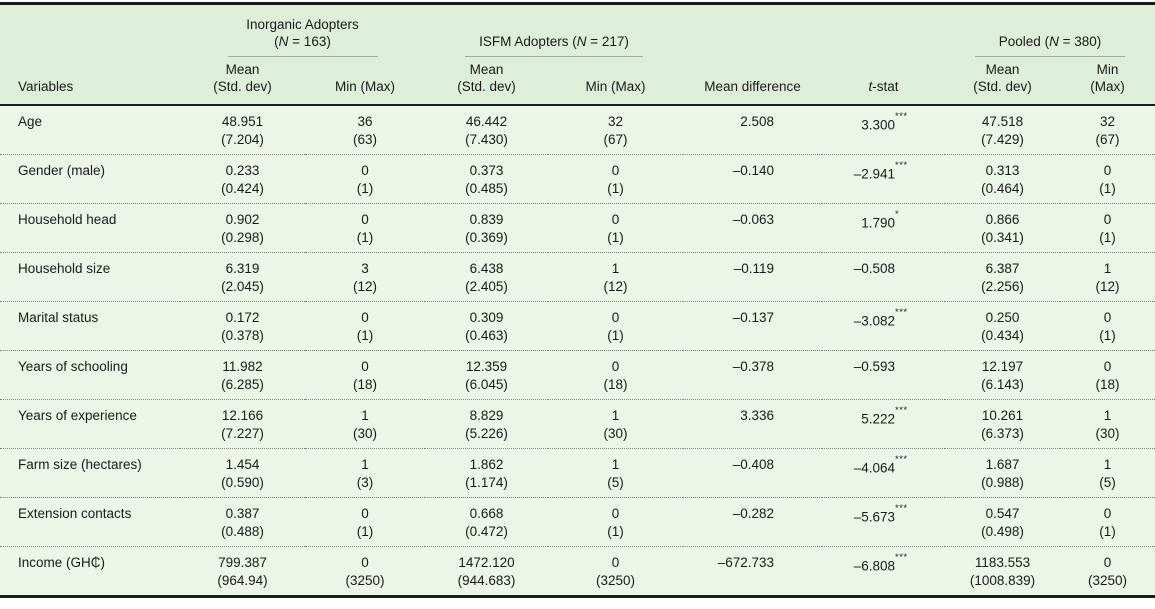  Describe the element at coordinates (90, 227) in the screenshot. I see `cell-variable: Household head` at that location.